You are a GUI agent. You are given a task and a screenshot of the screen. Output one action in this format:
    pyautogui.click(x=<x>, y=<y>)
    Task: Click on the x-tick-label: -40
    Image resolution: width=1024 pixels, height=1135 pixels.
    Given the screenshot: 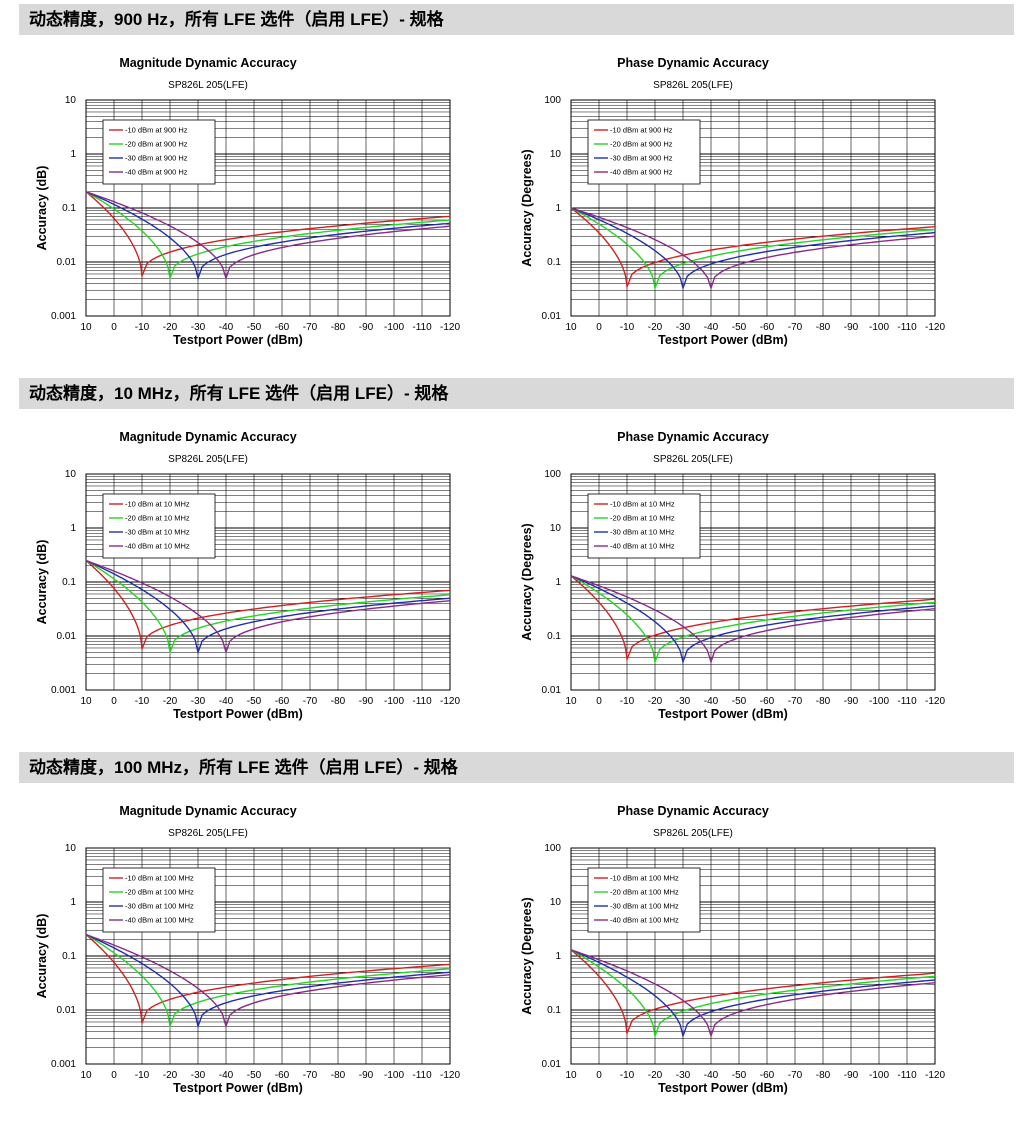 What is the action you would take?
    pyautogui.click(x=226, y=701)
    